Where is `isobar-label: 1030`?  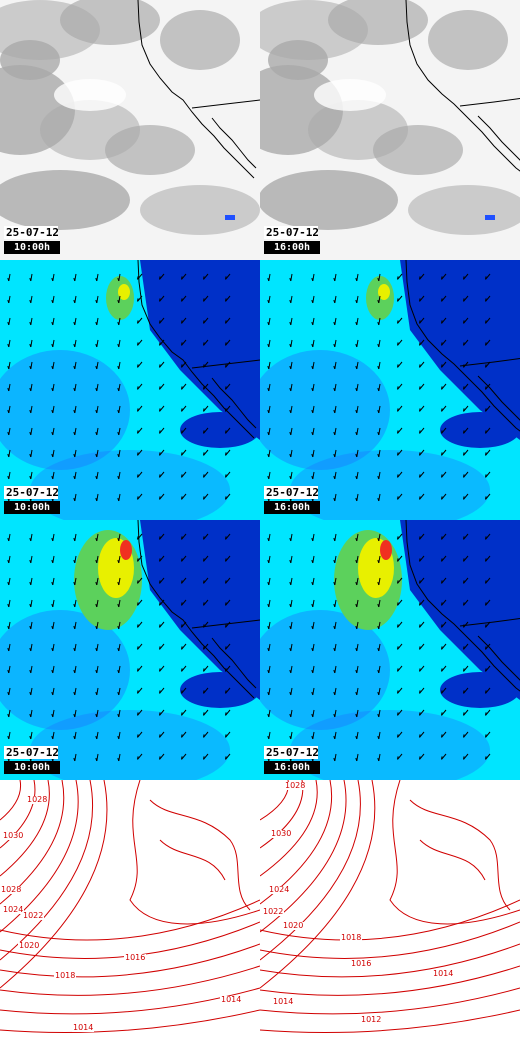 isobar-label: 1030 is located at coordinates (13, 835).